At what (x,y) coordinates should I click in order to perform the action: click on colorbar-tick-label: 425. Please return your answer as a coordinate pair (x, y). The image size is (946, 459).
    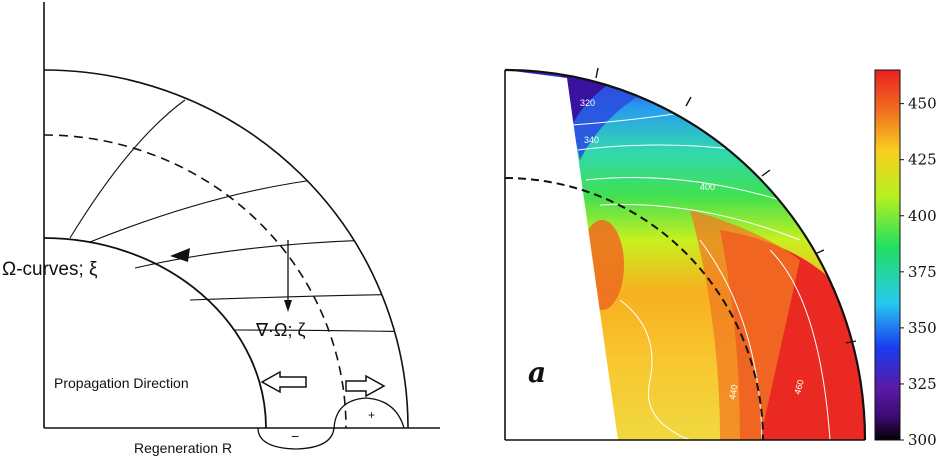
    Looking at the image, I should click on (922, 160).